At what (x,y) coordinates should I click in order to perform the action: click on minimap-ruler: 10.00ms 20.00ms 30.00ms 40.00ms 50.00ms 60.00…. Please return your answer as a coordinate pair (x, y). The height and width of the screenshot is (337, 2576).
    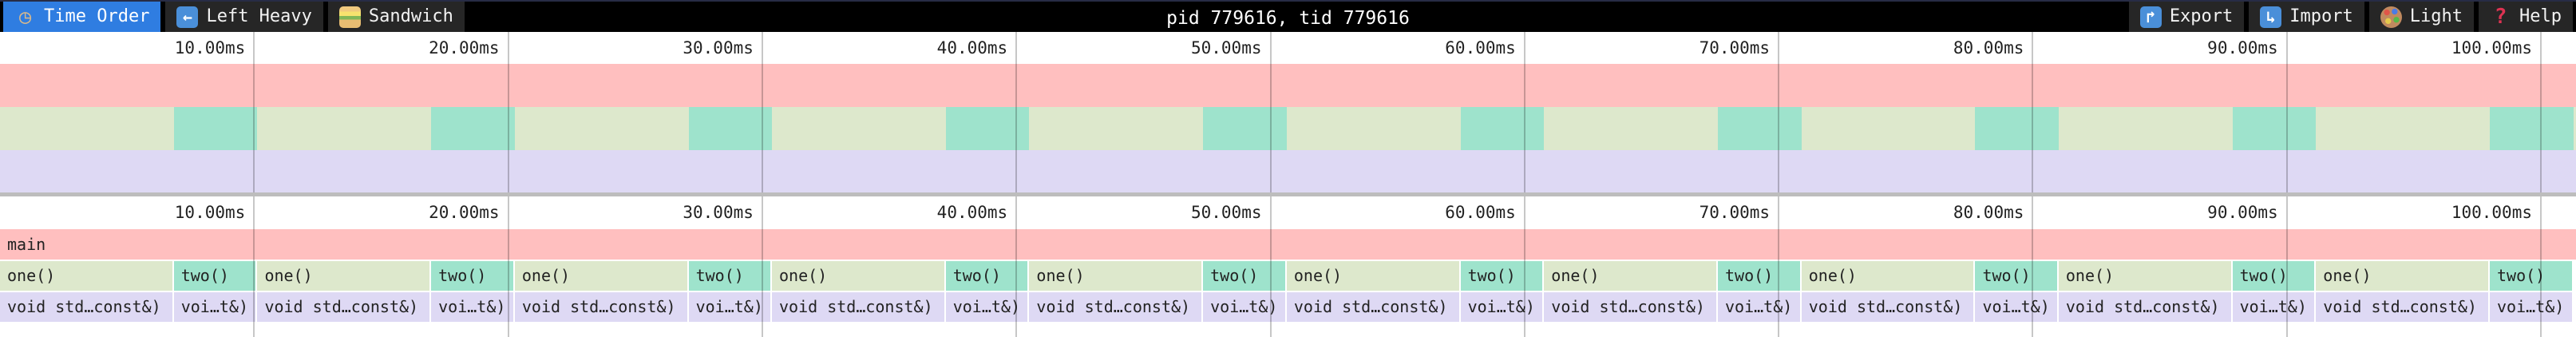
    Looking at the image, I should click on (1288, 48).